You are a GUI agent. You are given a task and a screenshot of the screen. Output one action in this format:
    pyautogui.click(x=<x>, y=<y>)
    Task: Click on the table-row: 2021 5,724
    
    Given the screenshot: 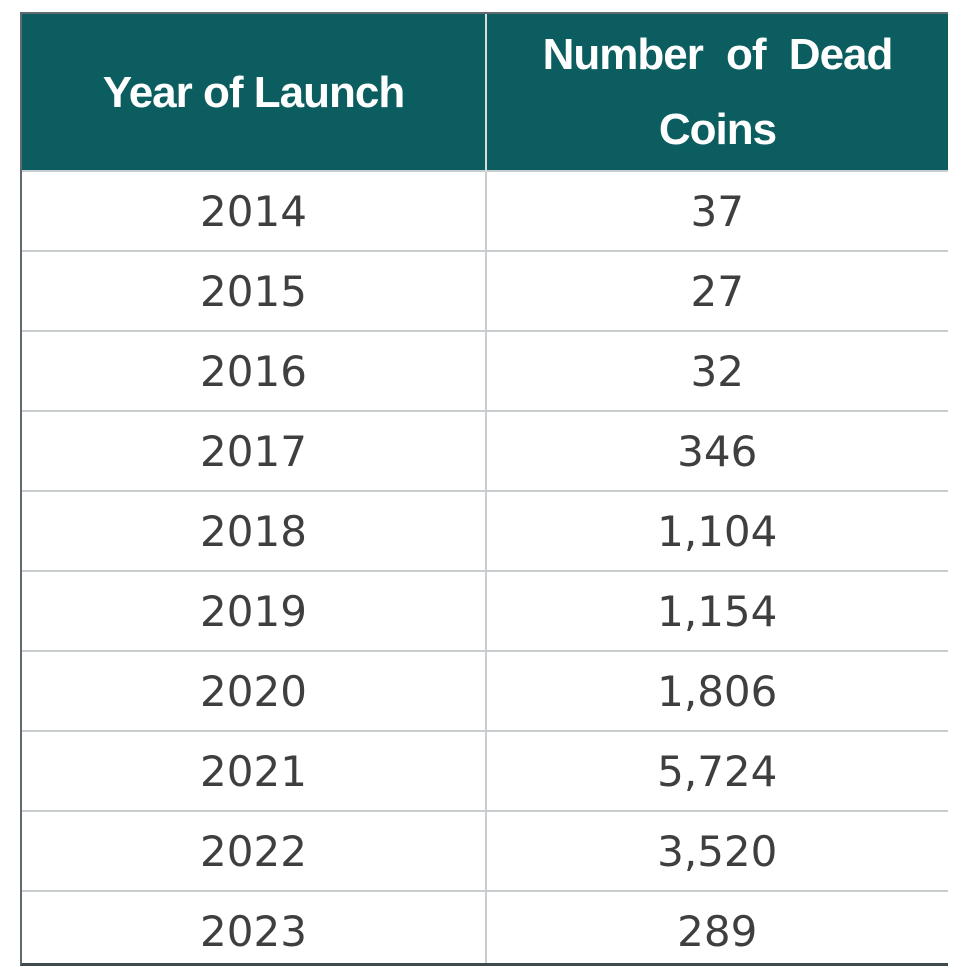 What is the action you would take?
    pyautogui.click(x=485, y=770)
    